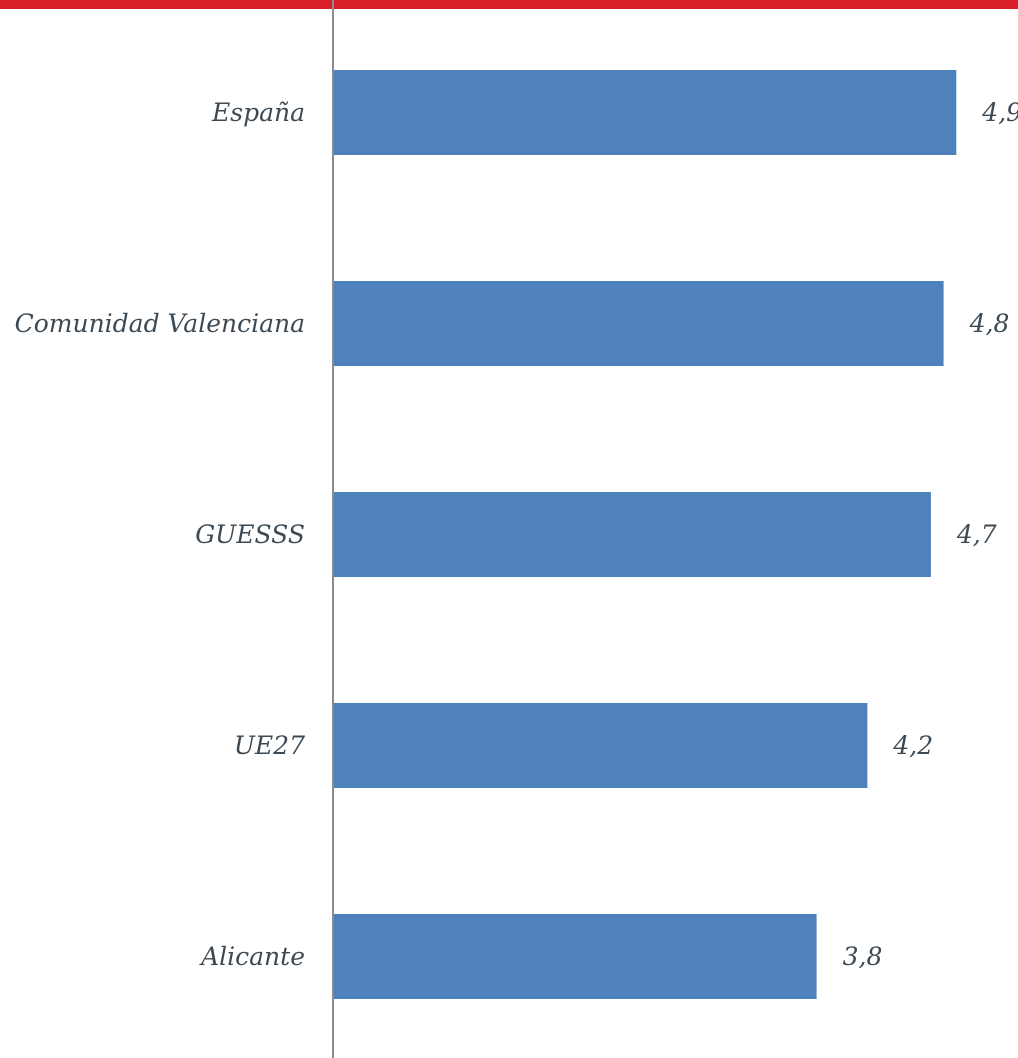 This screenshot has height=1058, width=1018. Describe the element at coordinates (863, 956) in the screenshot. I see `value-label: 3,8` at that location.